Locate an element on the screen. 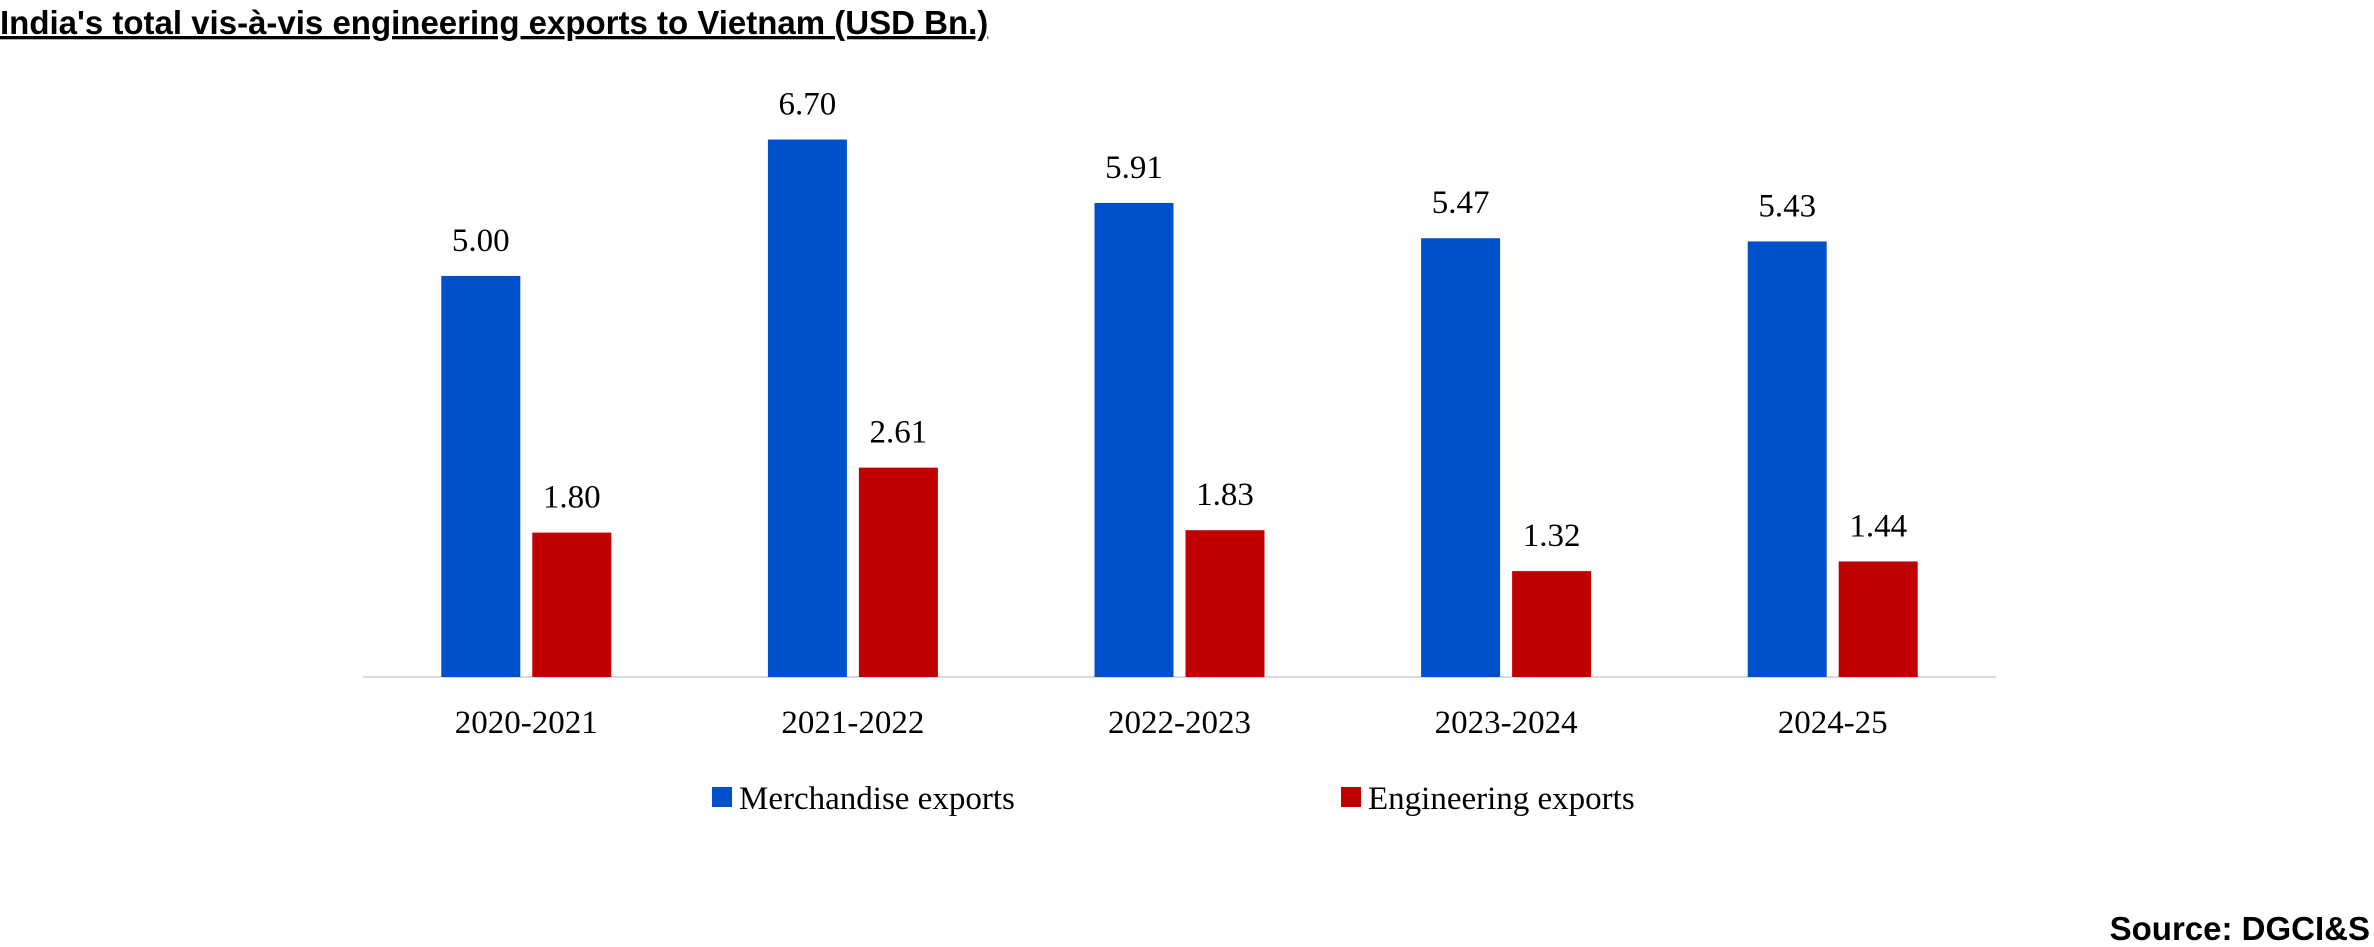  x-tick-label: 2022-2023 is located at coordinates (1179, 723).